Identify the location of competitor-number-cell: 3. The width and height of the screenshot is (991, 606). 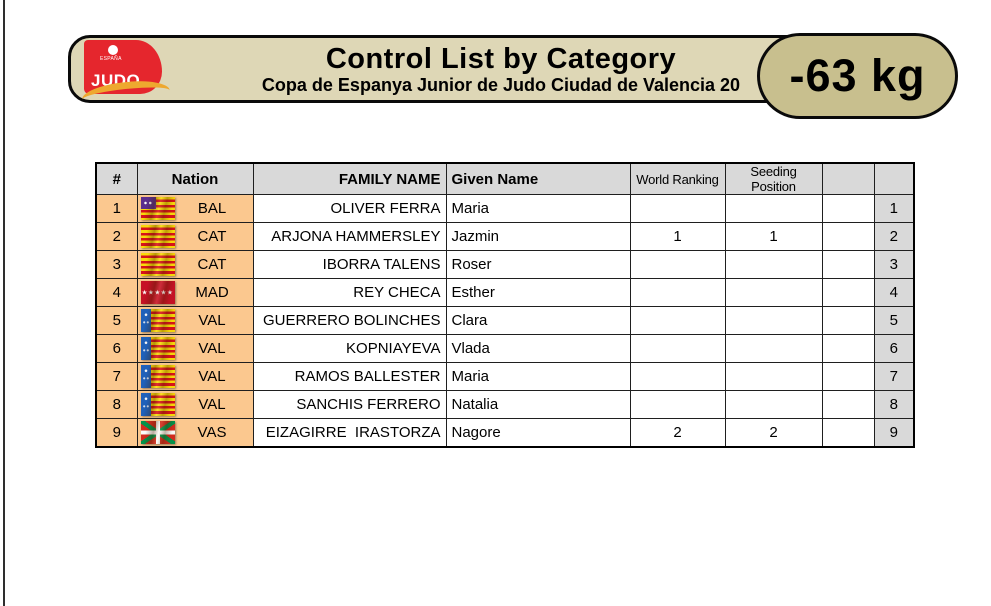
(116, 264).